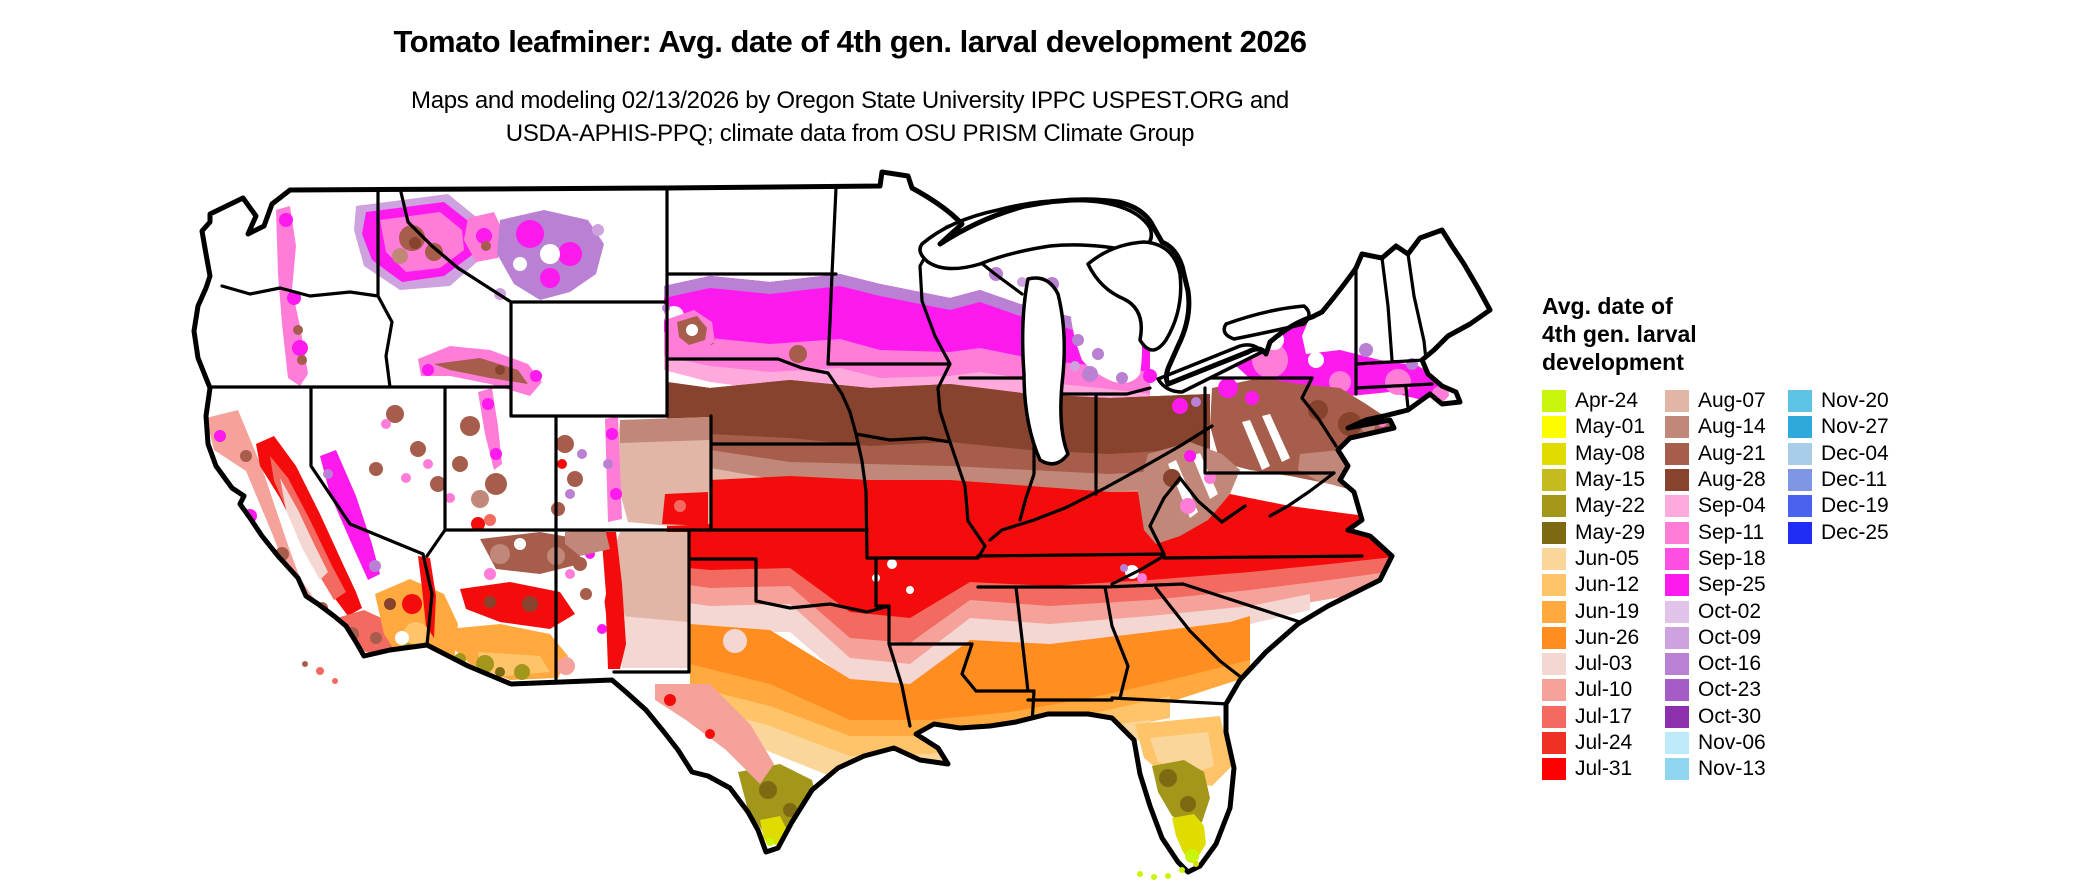 This screenshot has height=892, width=2100. I want to click on legend-label: Jul-17, so click(1604, 716).